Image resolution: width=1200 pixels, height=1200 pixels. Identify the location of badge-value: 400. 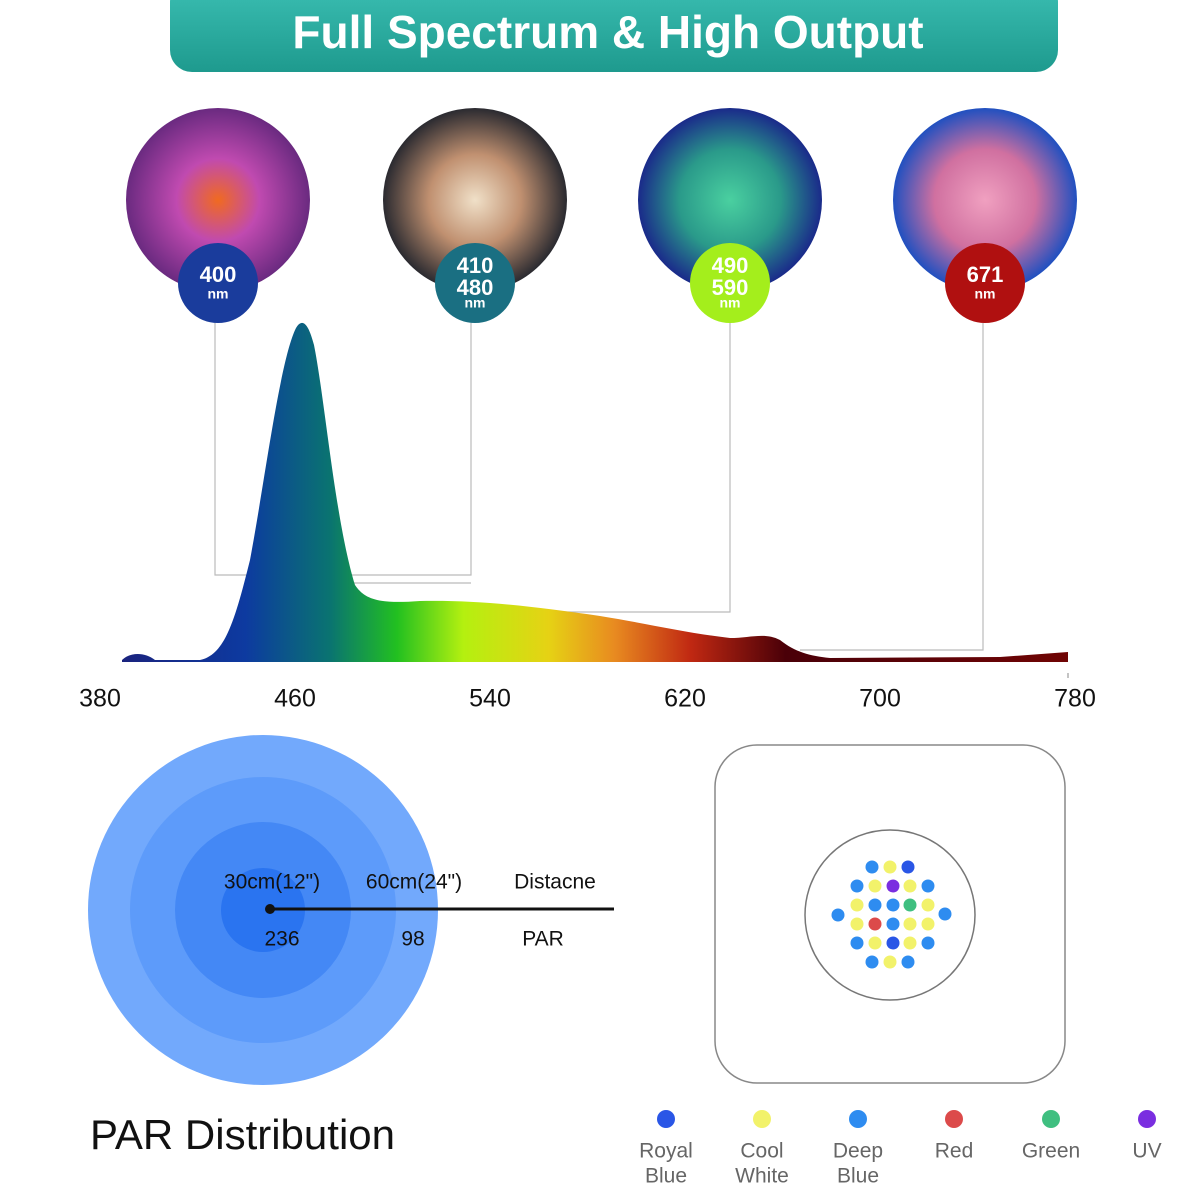
(218, 274).